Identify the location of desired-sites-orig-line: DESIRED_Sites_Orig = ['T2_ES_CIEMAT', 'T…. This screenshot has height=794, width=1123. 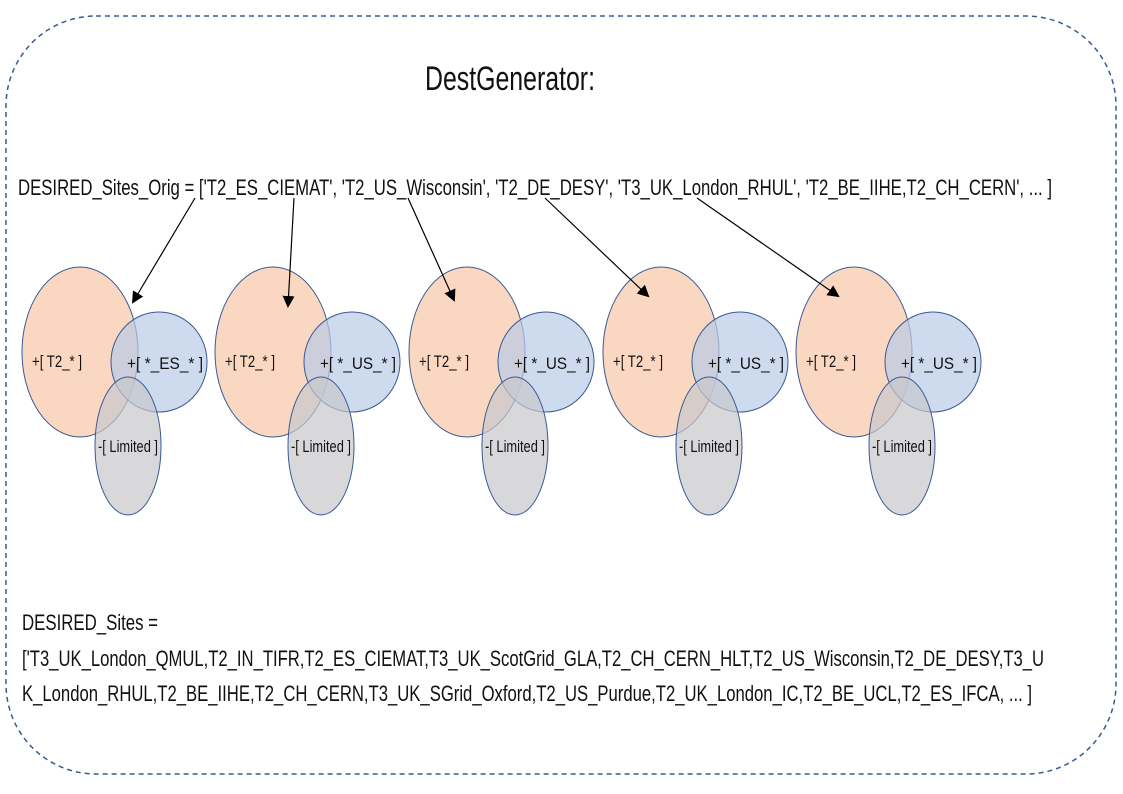
(535, 187).